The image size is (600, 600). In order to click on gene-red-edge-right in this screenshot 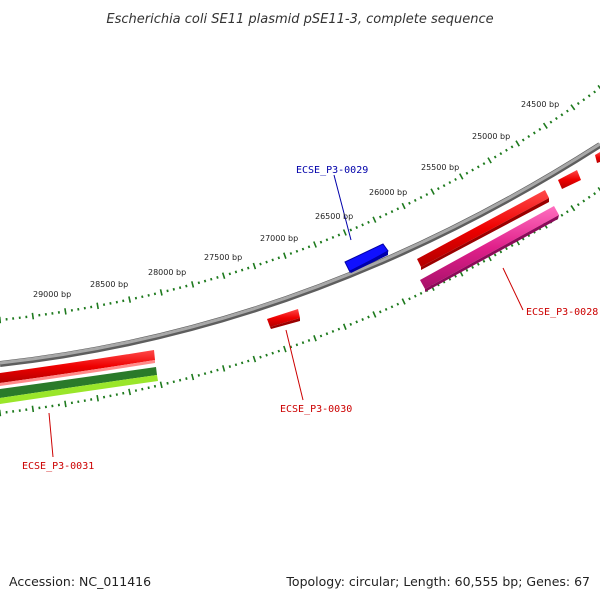, I will do `click(597, 157)`.